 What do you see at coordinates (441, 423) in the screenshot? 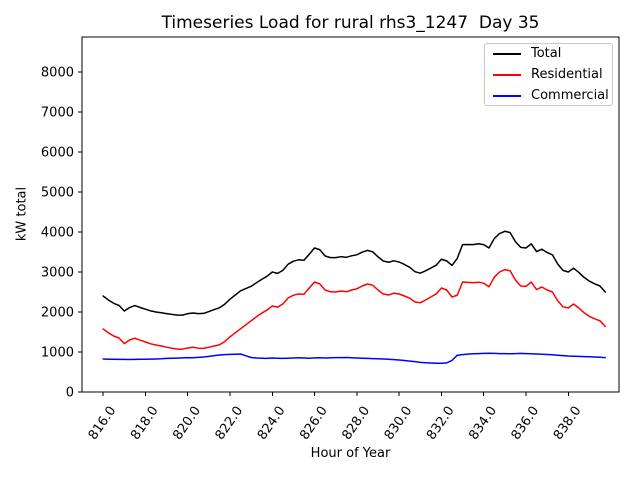
I see `x-tick-label: 832.0` at bounding box center [441, 423].